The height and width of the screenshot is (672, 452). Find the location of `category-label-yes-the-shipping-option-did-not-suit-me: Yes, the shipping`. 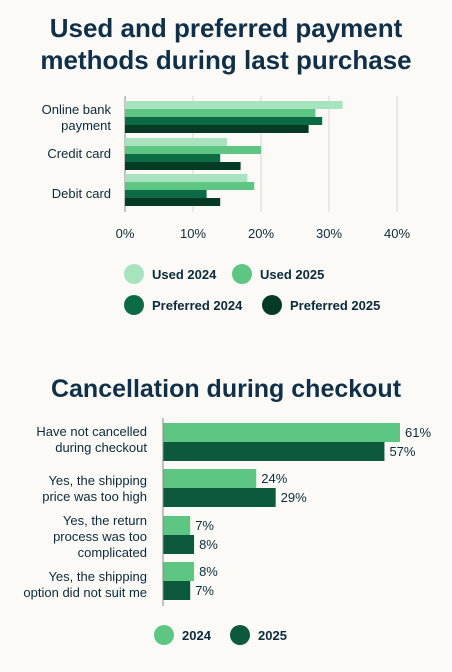

category-label-yes-the-shipping-option-did-not-suit-me: Yes, the shipping is located at coordinates (97, 576).